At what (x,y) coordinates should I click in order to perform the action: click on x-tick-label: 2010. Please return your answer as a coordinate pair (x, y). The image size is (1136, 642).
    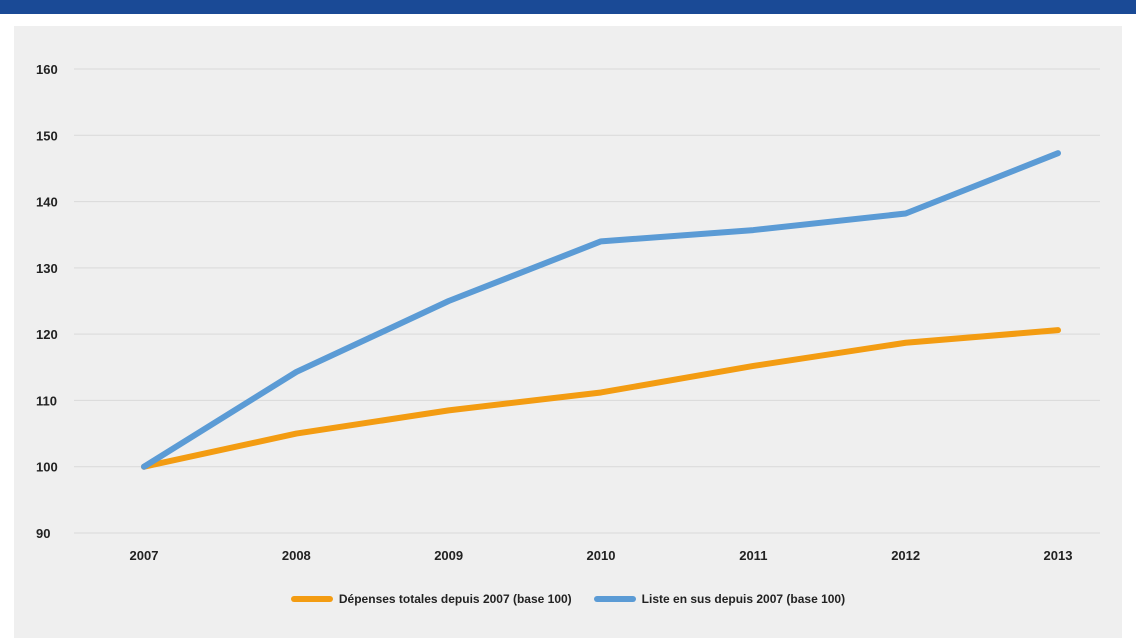
    Looking at the image, I should click on (601, 555).